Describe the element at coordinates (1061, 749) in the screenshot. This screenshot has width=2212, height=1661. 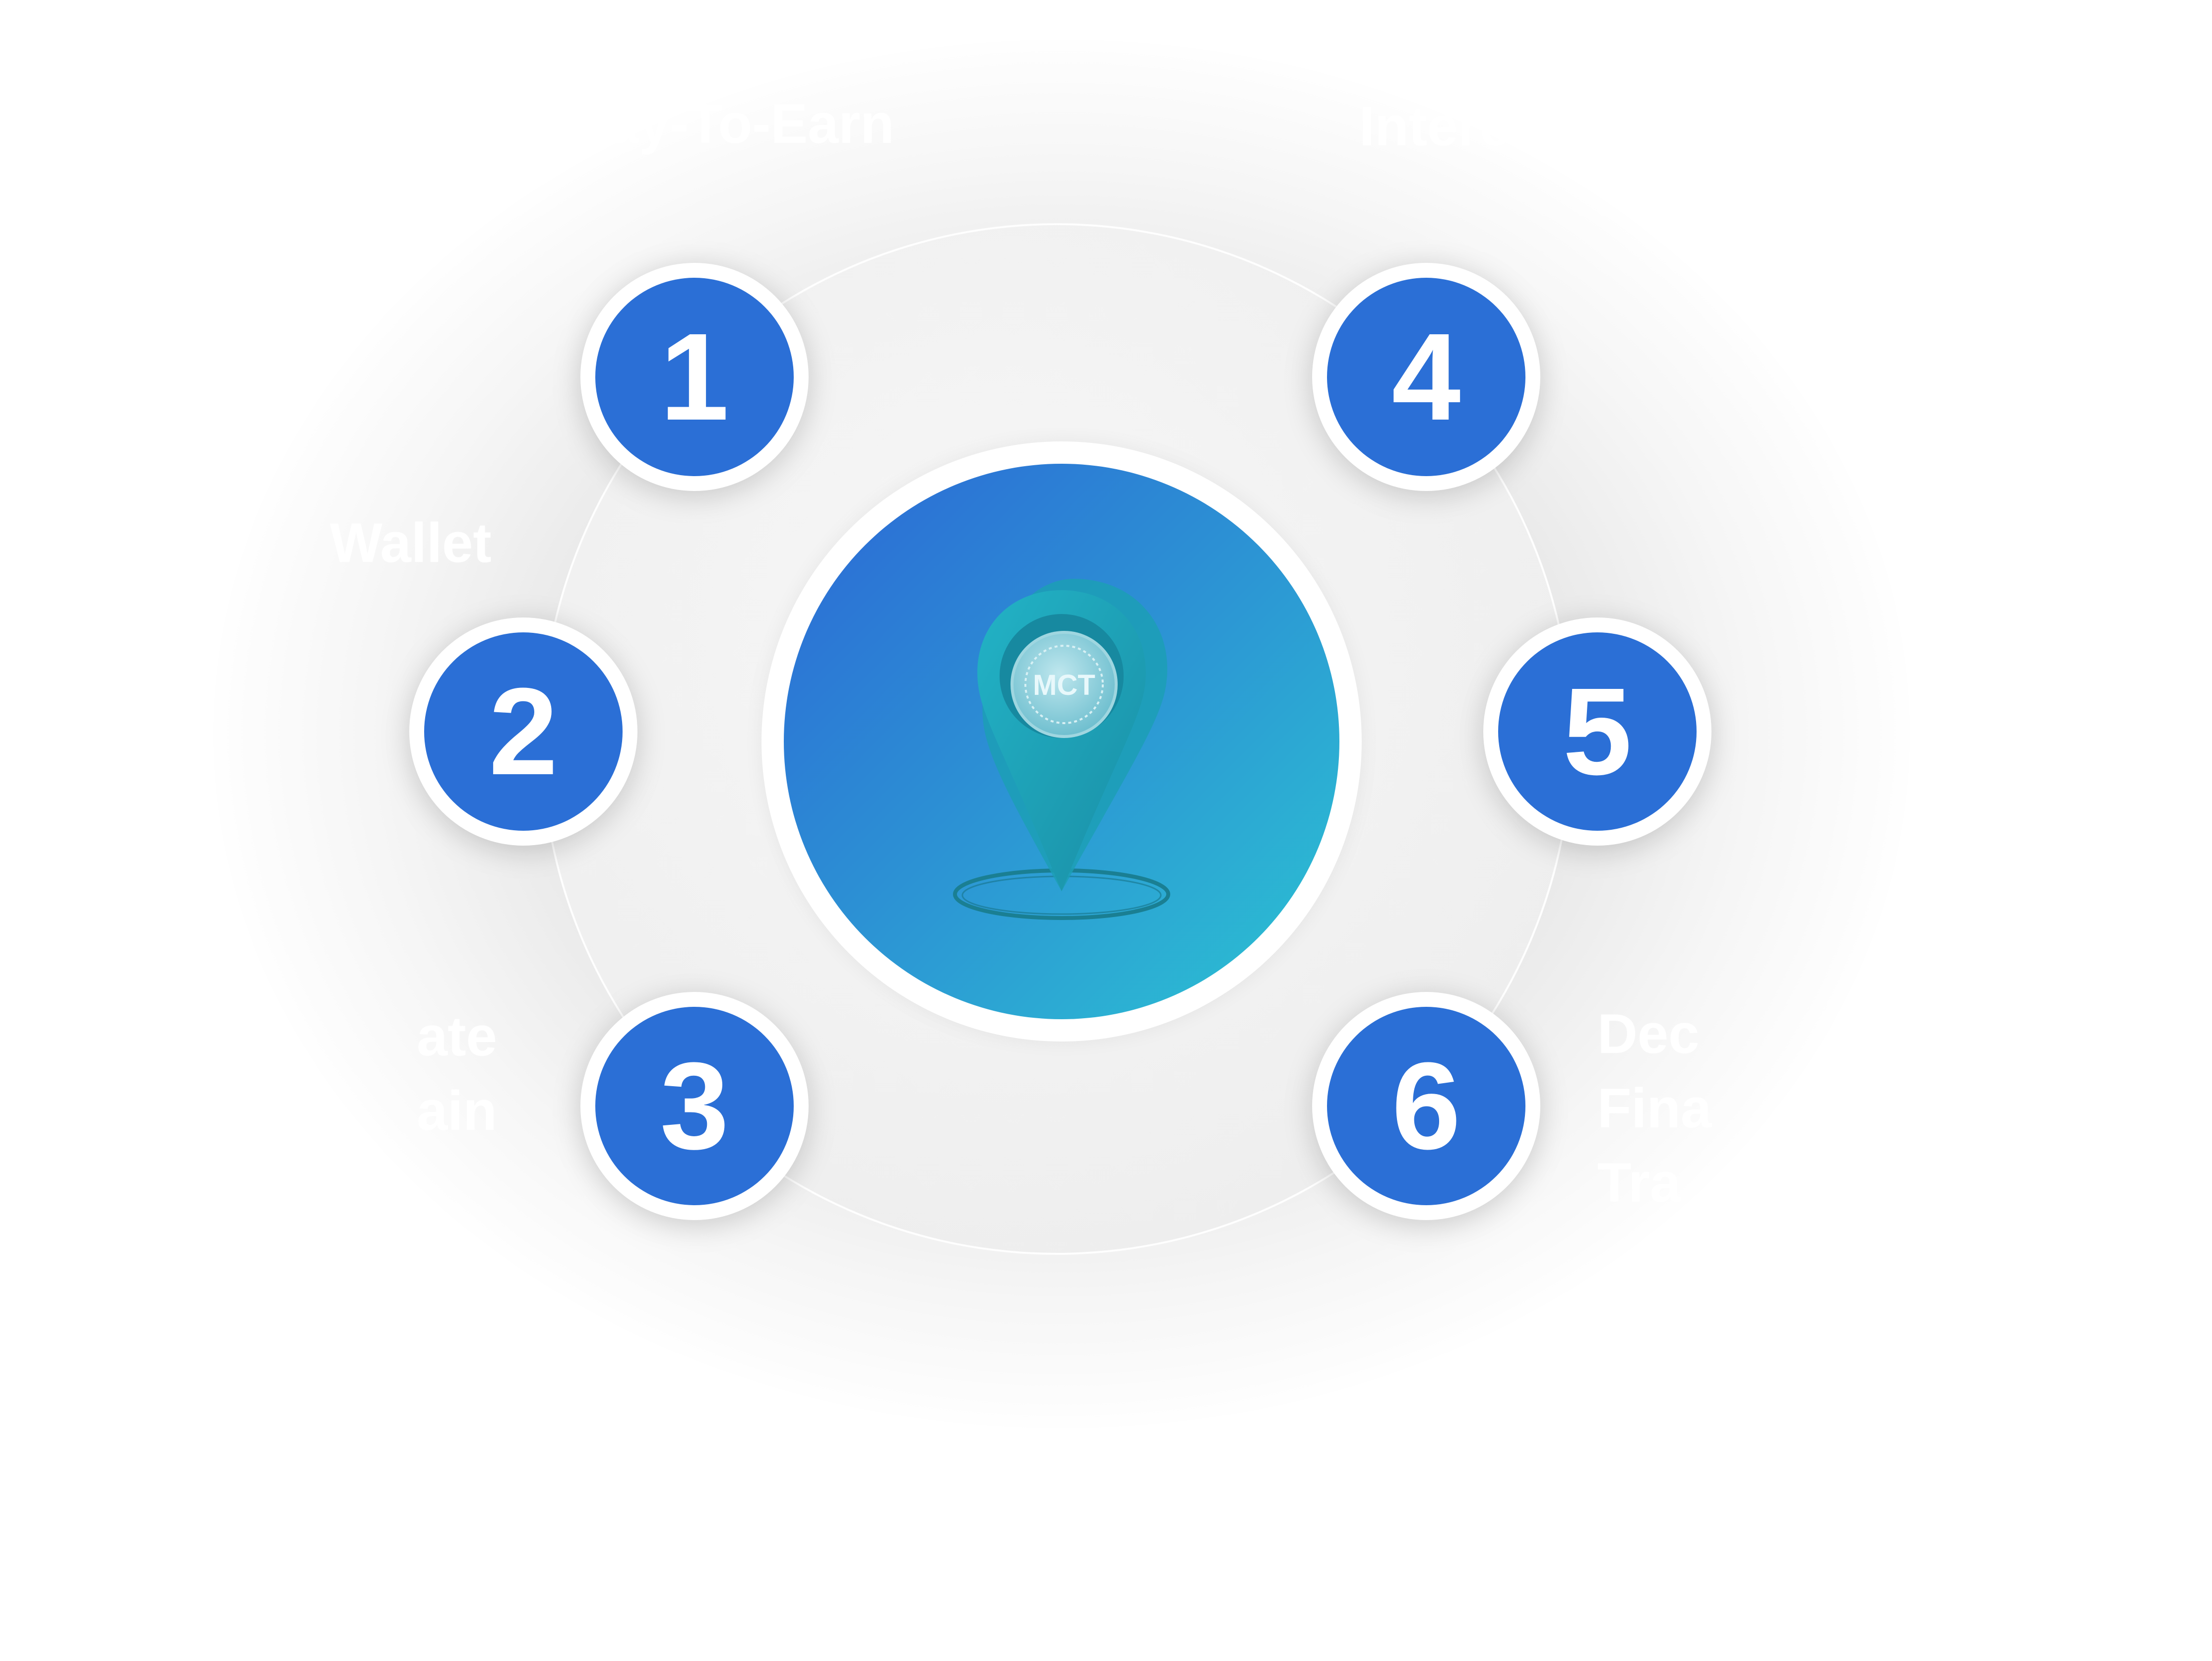
I see `location-pin-icon: MCT` at that location.